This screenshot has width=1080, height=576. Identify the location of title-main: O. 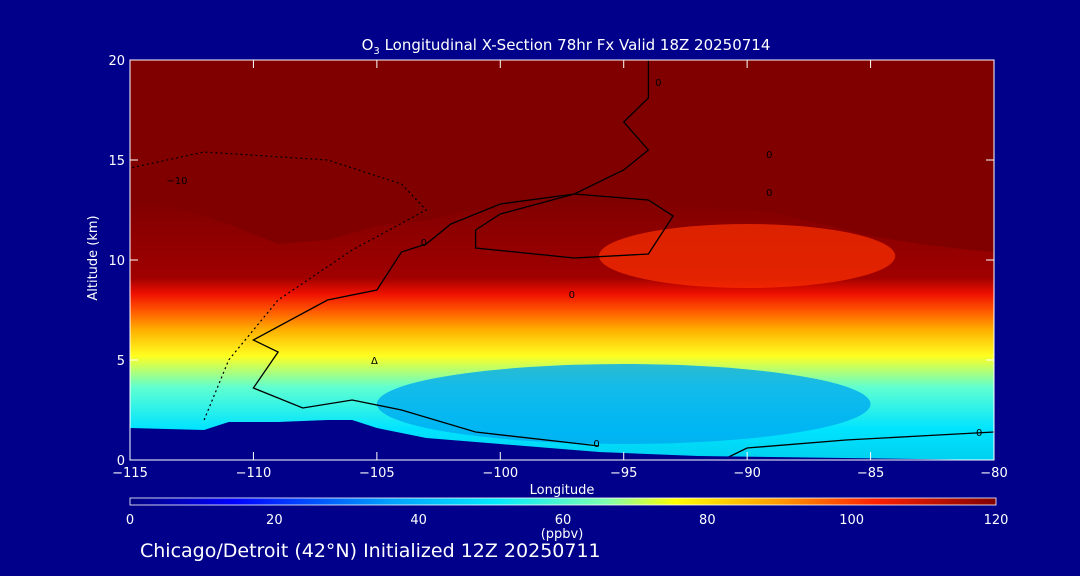
(368, 45).